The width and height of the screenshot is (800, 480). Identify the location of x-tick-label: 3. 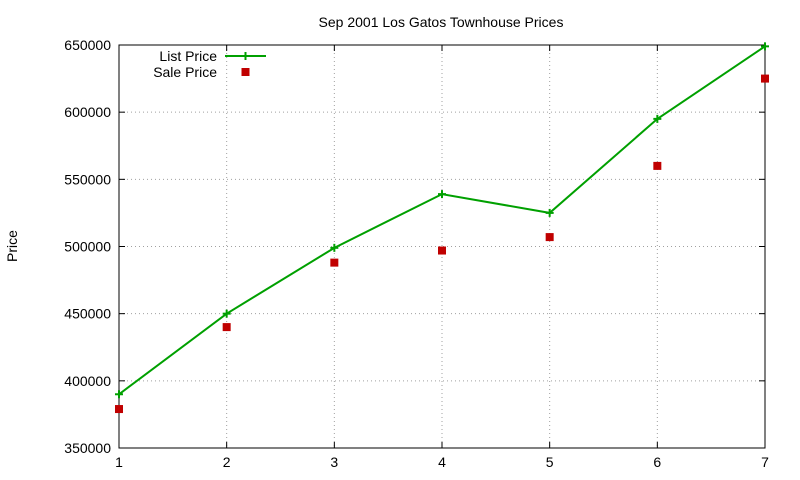
(334, 462).